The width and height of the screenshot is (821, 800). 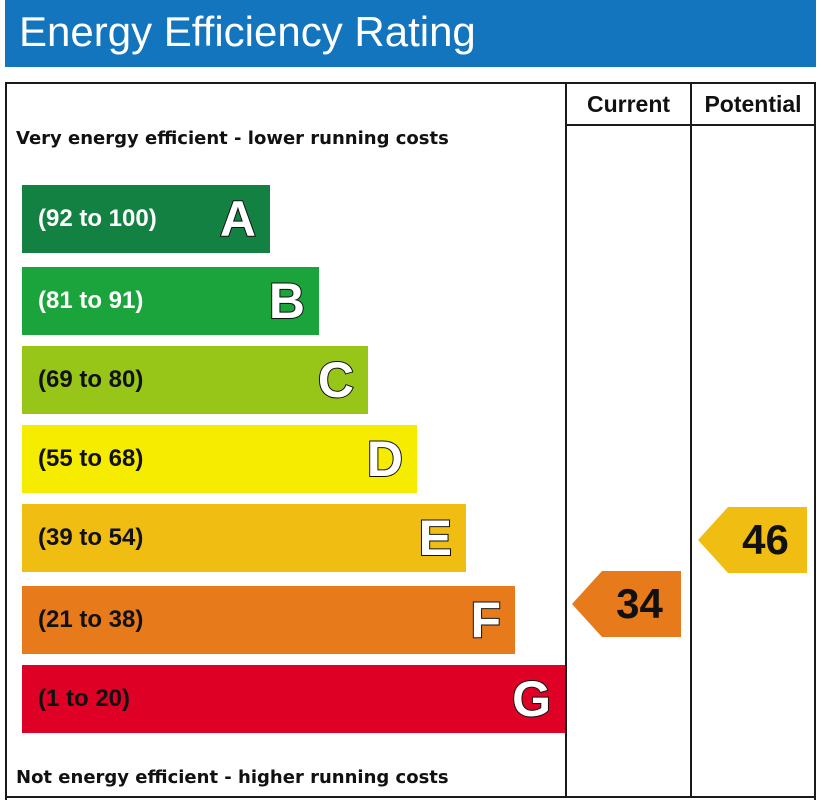 What do you see at coordinates (91, 458) in the screenshot?
I see `band-range-label: (55 to 68)` at bounding box center [91, 458].